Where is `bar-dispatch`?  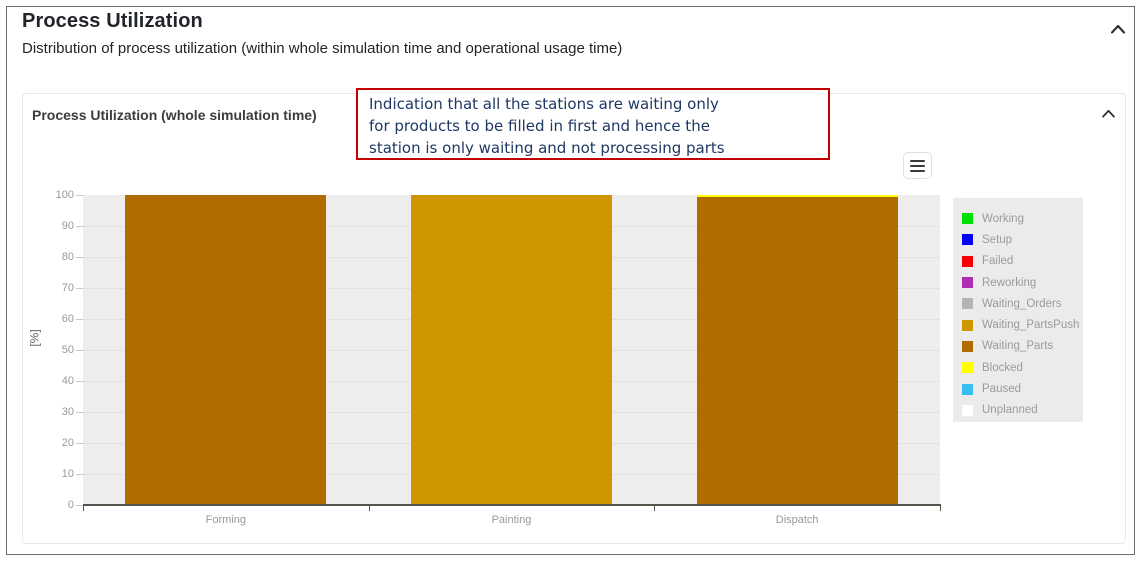
bar-dispatch is located at coordinates (797, 350).